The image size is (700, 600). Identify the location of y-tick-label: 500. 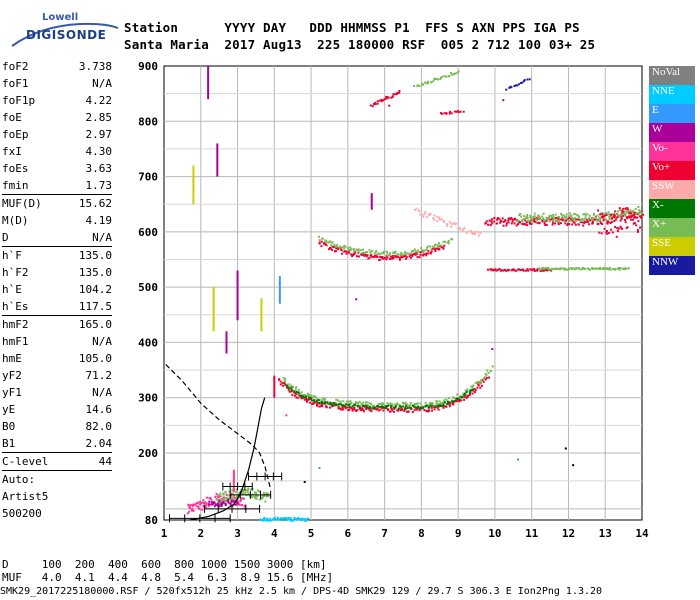
(148, 287).